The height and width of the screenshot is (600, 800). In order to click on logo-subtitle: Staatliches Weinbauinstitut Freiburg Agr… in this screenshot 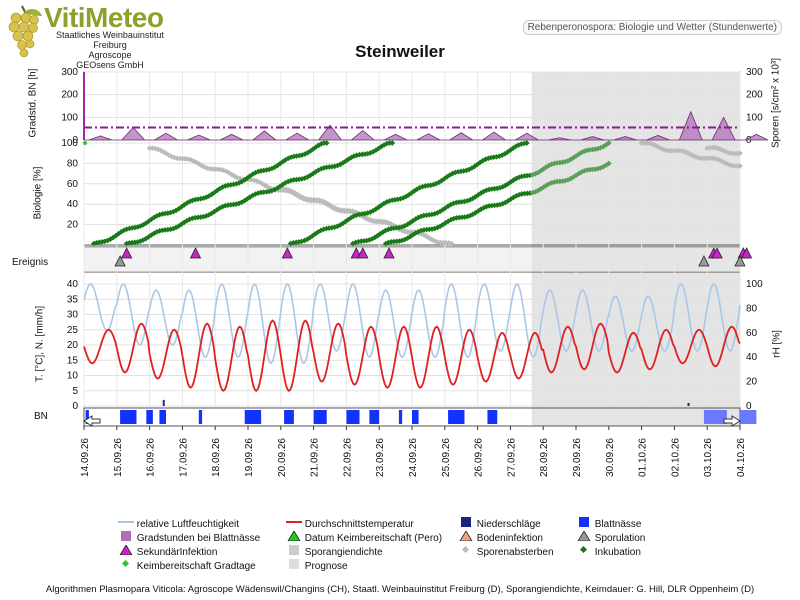, I will do `click(110, 50)`.